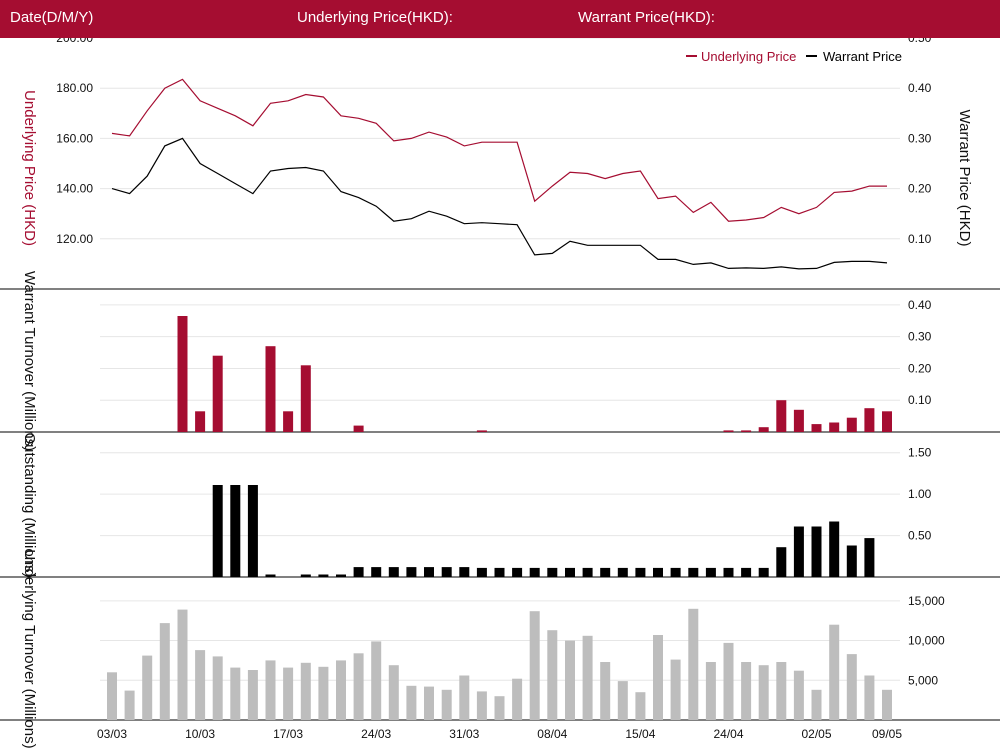 The width and height of the screenshot is (1000, 751). Describe the element at coordinates (920, 305) in the screenshot. I see `y-right-tick-label: 0.40` at that location.